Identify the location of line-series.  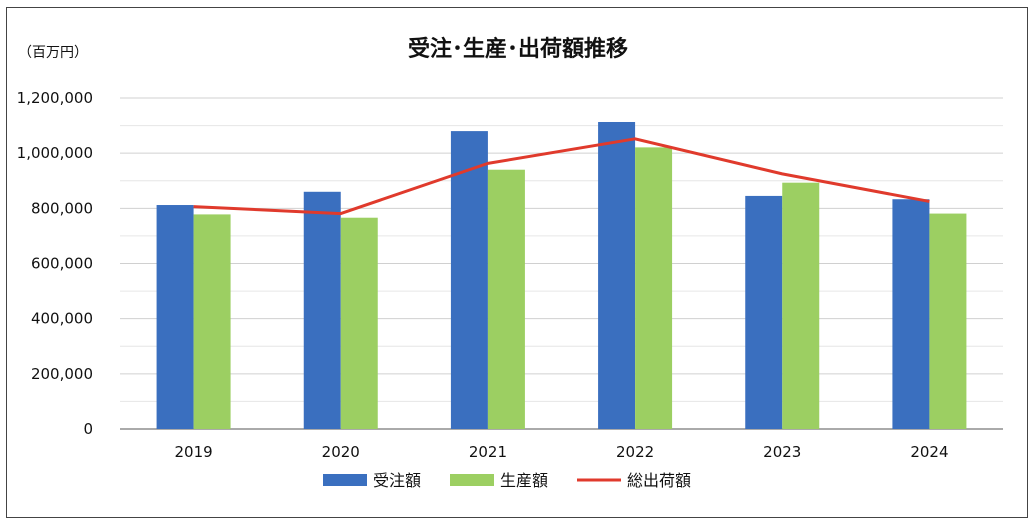
(561, 176).